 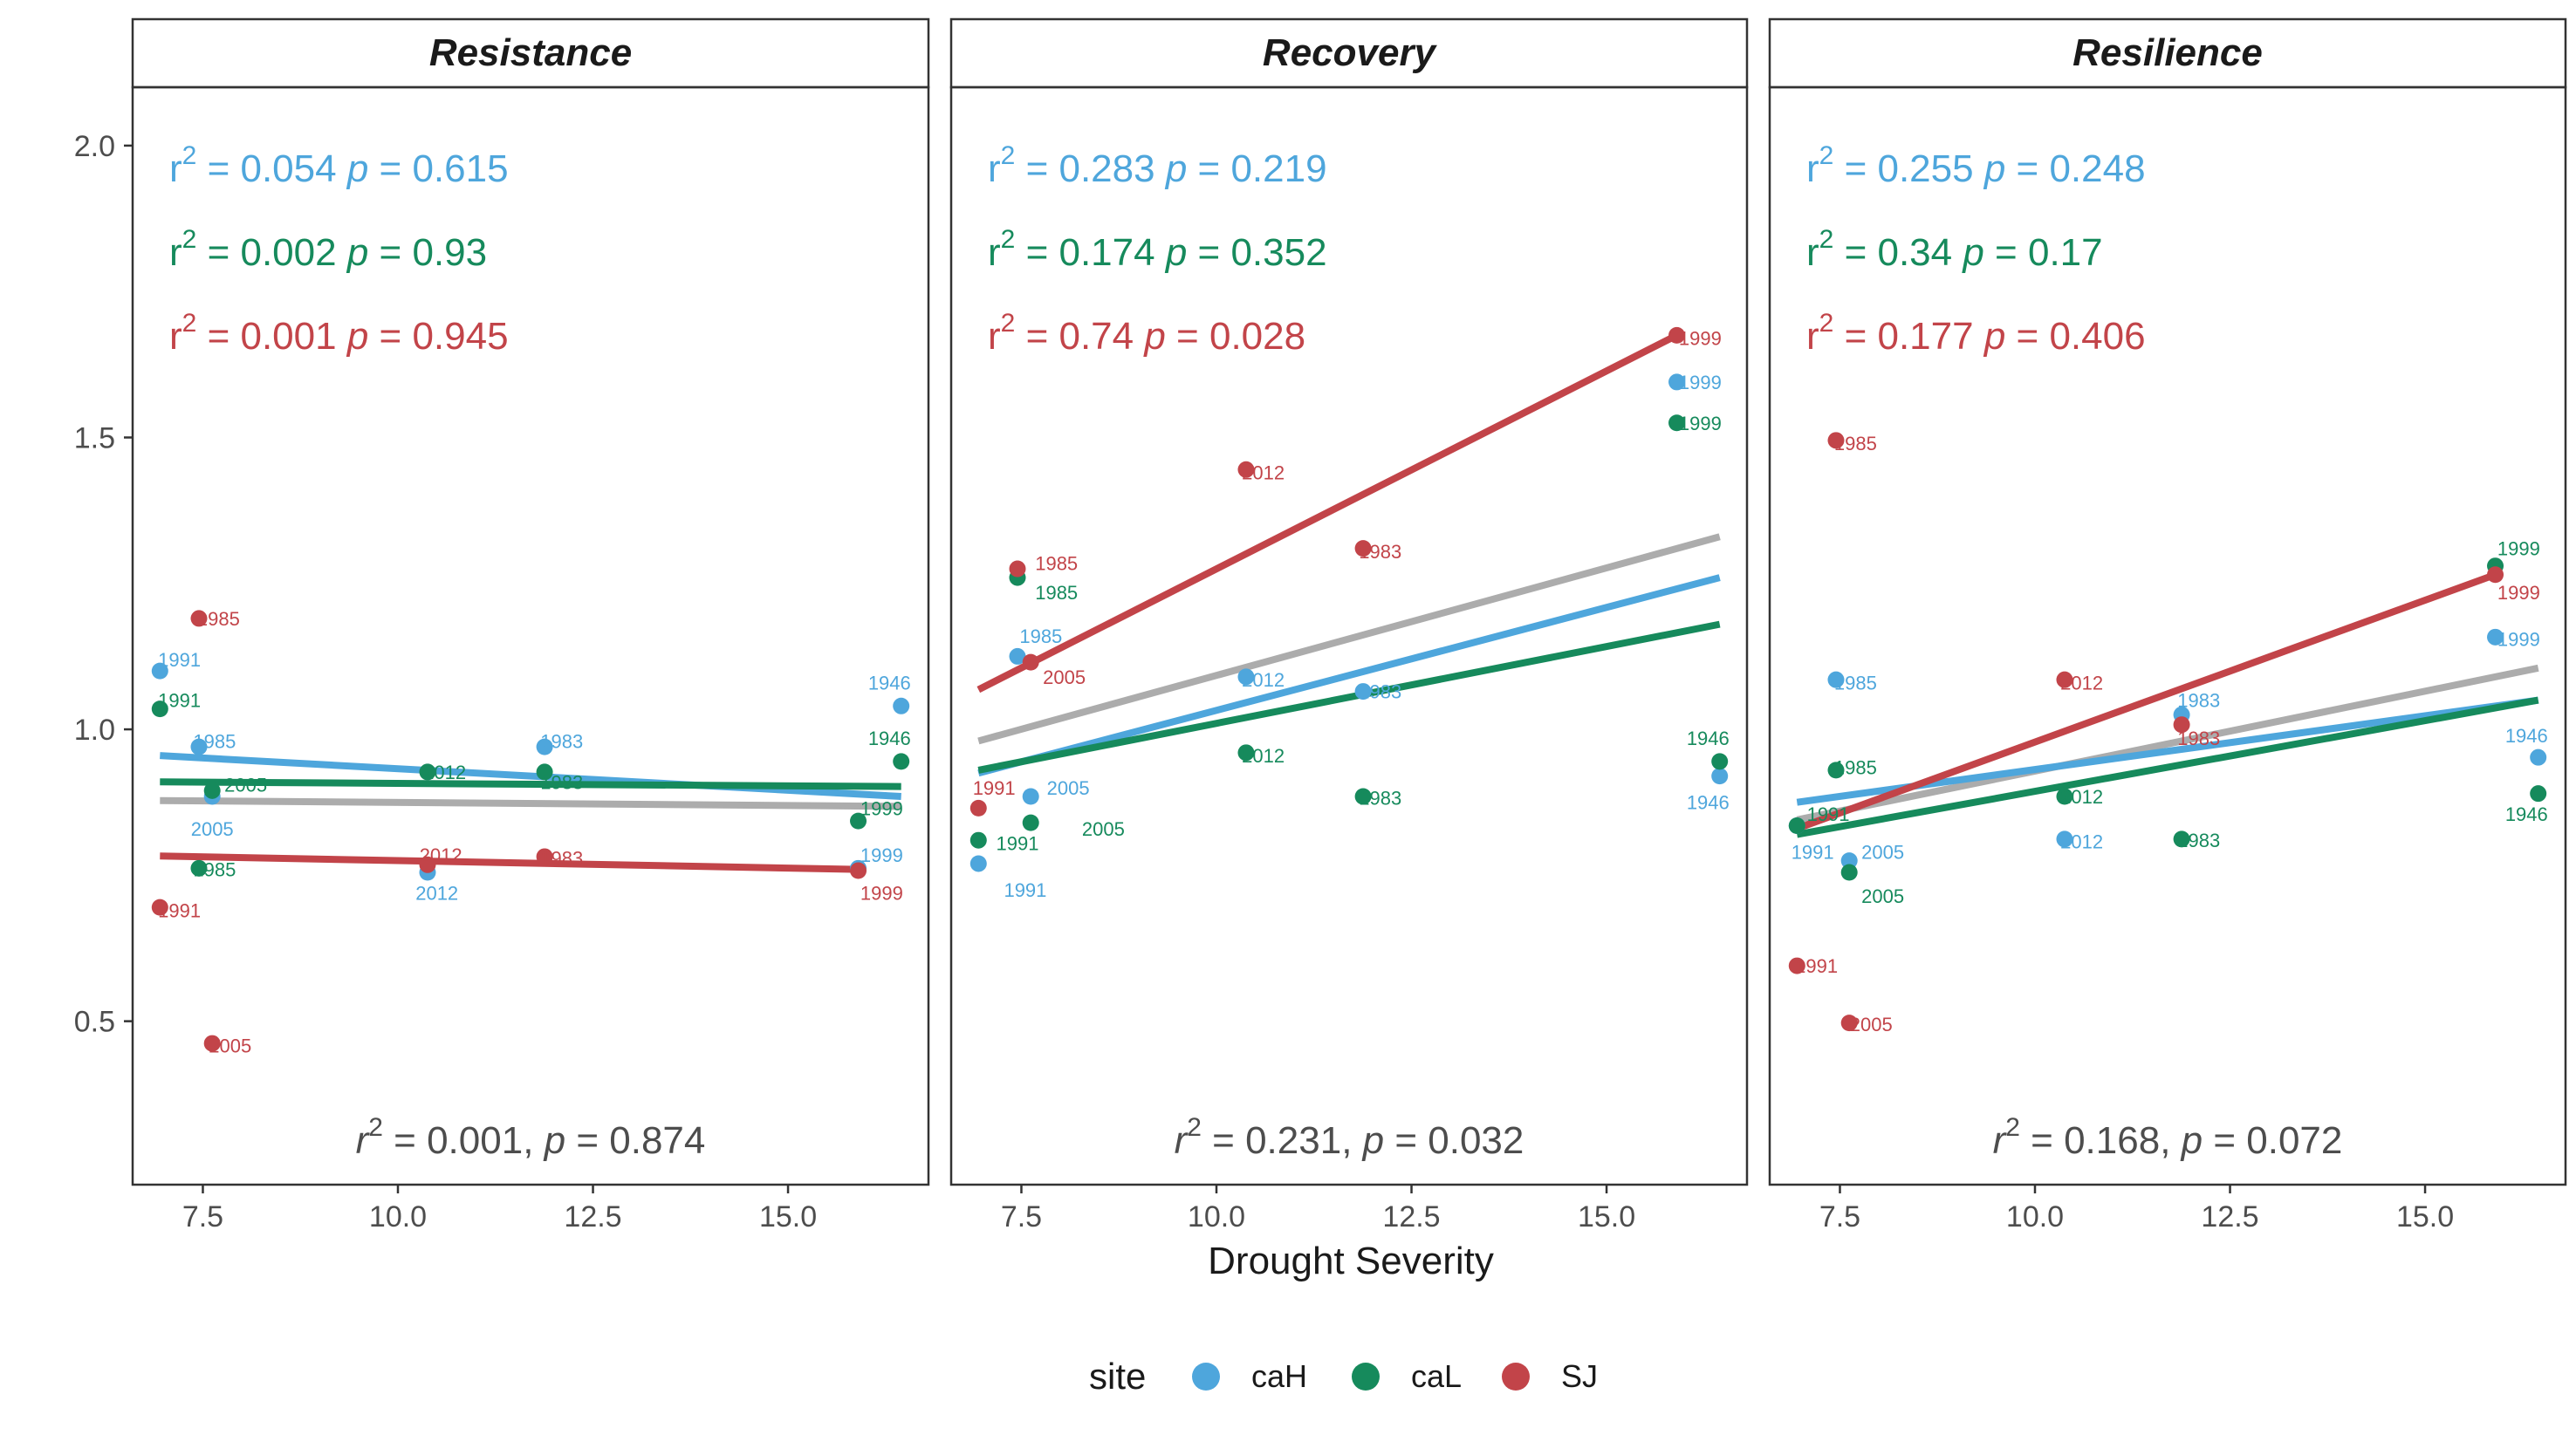 What do you see at coordinates (1437, 1376) in the screenshot?
I see `legend-label-cal: caL` at bounding box center [1437, 1376].